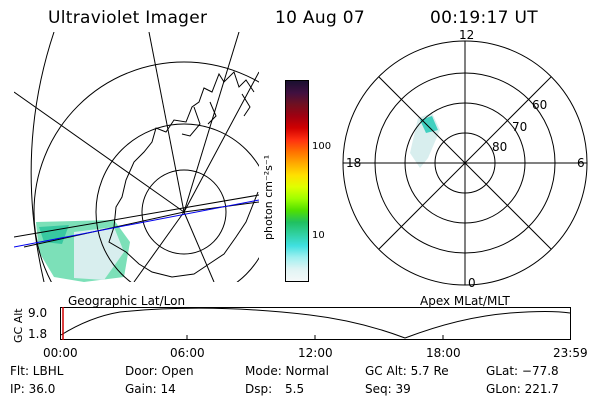 This screenshot has width=600, height=400. Describe the element at coordinates (259, 389) in the screenshot. I see `dsp-label: Dsp:` at that location.